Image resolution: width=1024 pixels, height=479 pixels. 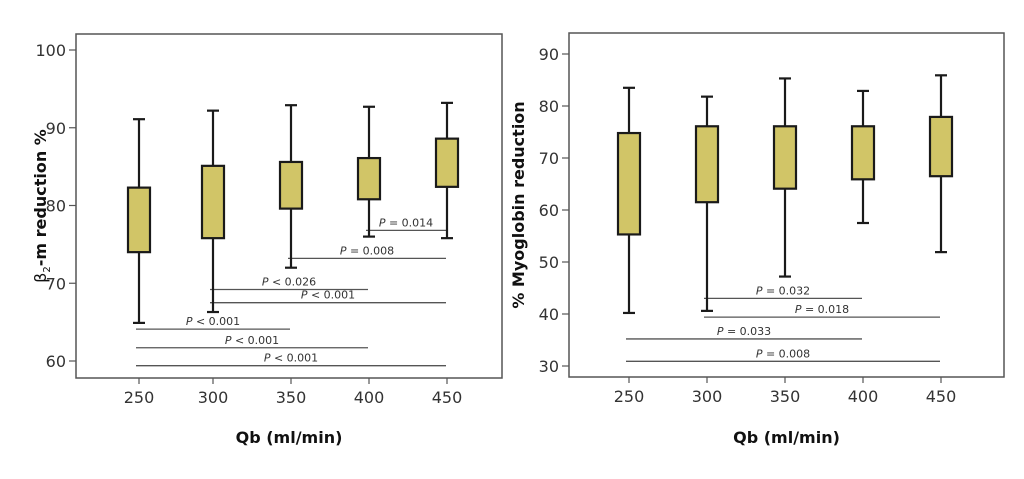 What do you see at coordinates (518, 204) in the screenshot?
I see `y-axis-title: % Myoglobin reduction` at bounding box center [518, 204].